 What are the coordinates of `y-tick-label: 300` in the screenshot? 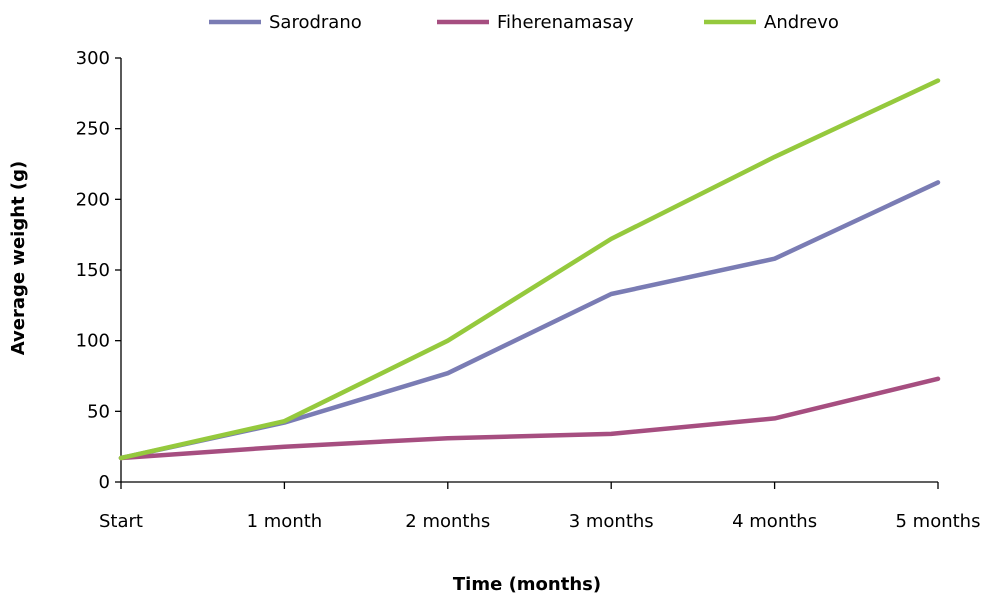 It's located at (93, 58).